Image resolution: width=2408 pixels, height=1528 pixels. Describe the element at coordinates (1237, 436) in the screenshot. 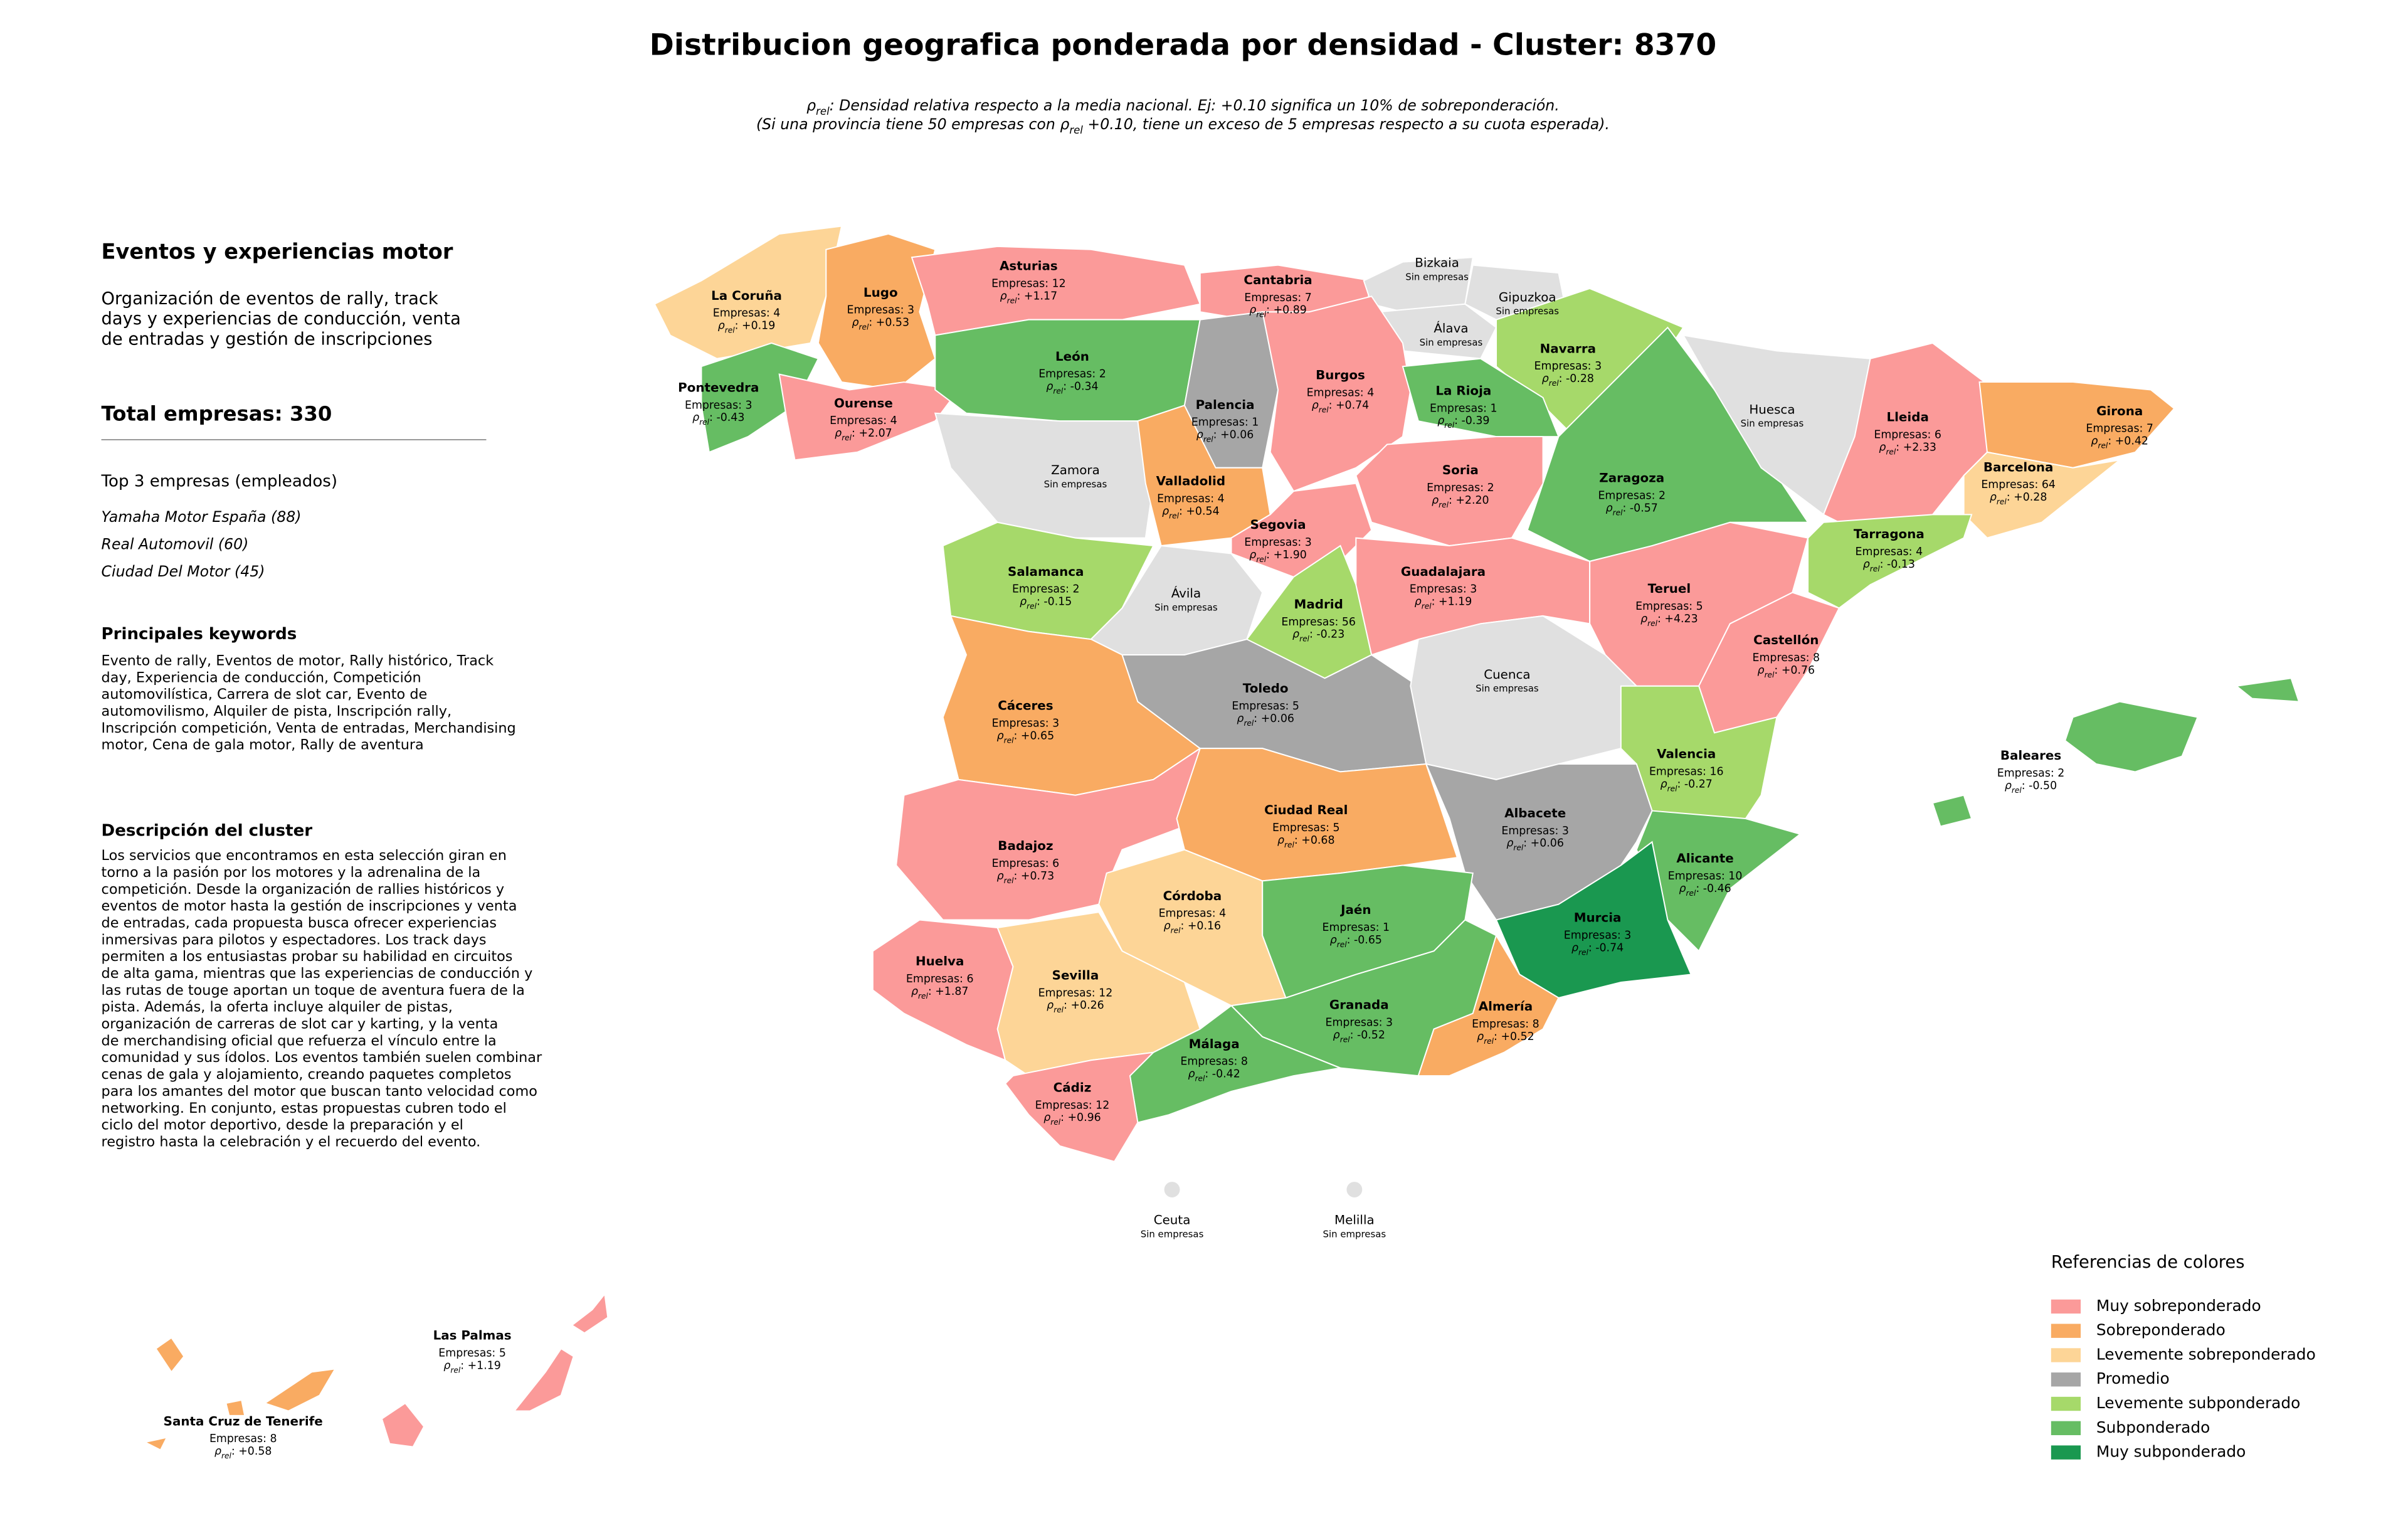

I see `rho-value: +0.06` at that location.